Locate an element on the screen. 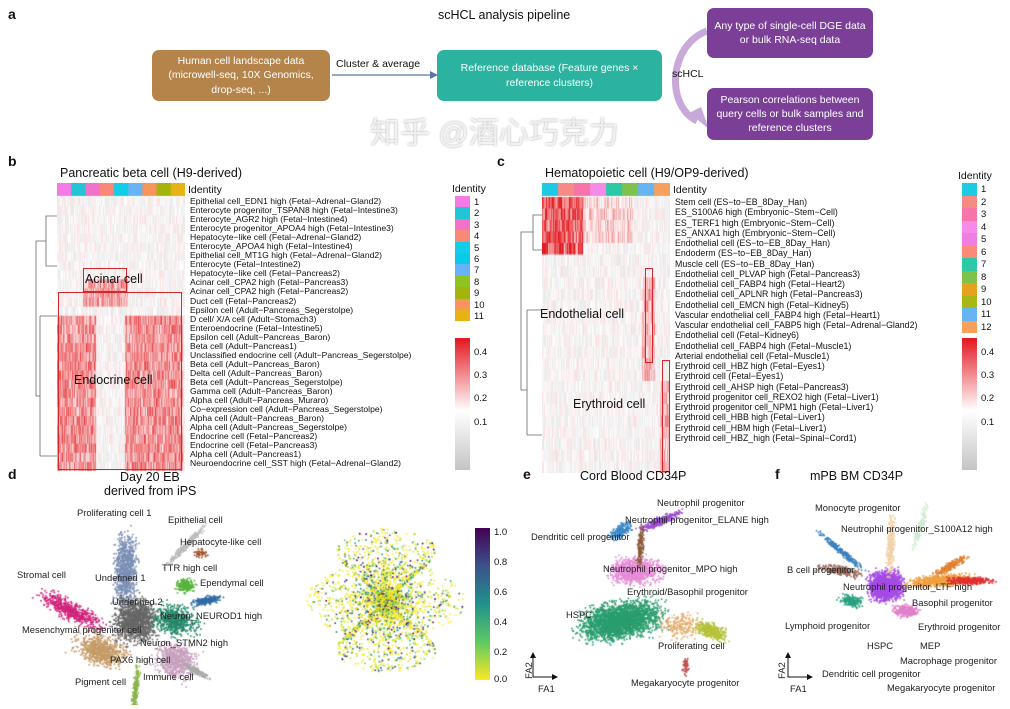  heatmap-row-label: Endoderm (ES−to−EB_8Day_Han) is located at coordinates (743, 253).